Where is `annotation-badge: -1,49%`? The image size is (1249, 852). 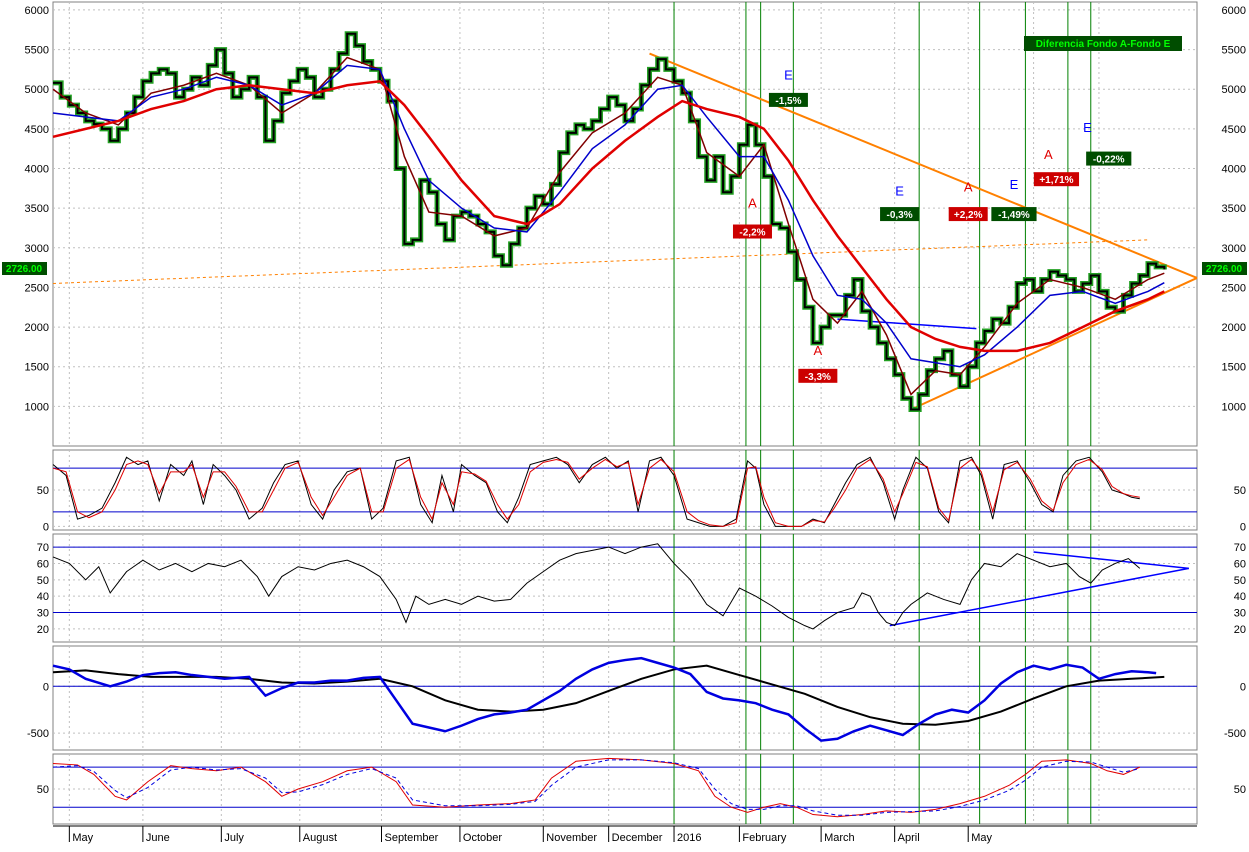 annotation-badge: -1,49% is located at coordinates (1014, 215).